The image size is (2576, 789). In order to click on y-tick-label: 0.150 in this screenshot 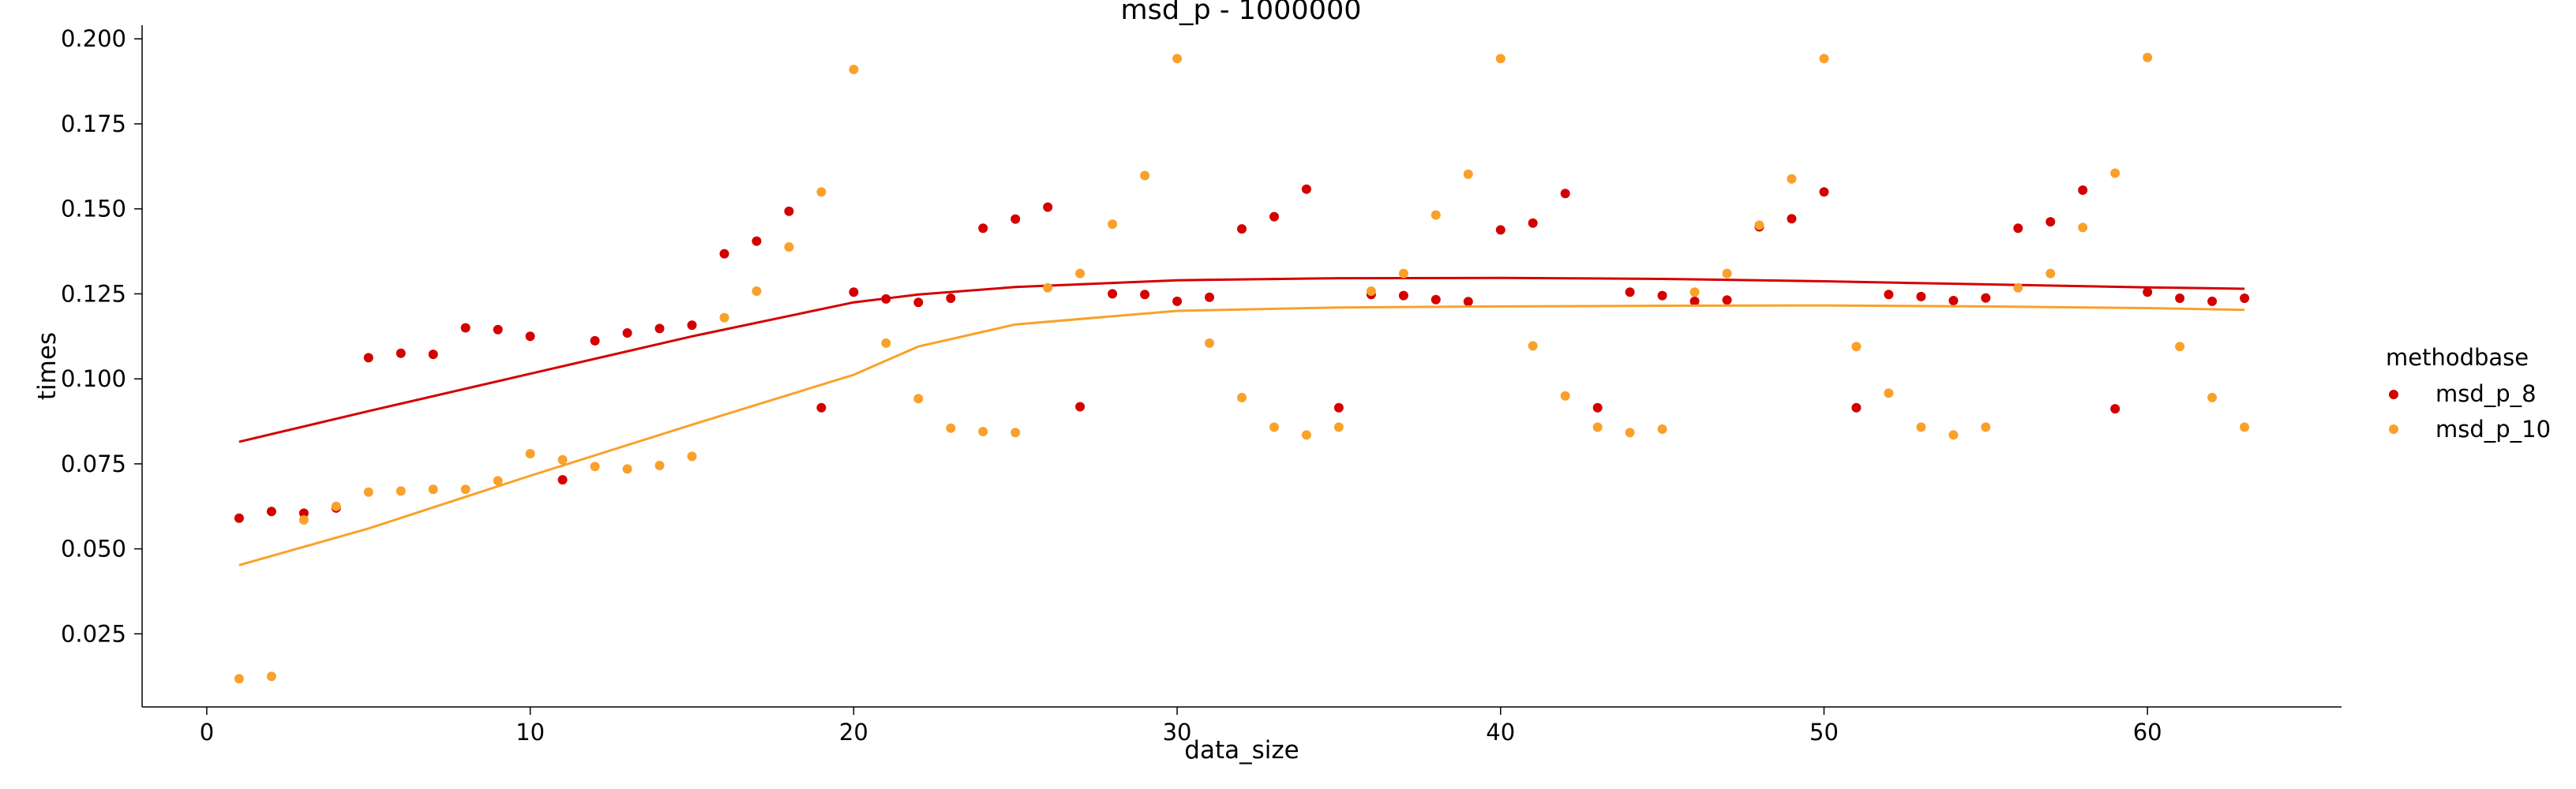, I will do `click(93, 209)`.